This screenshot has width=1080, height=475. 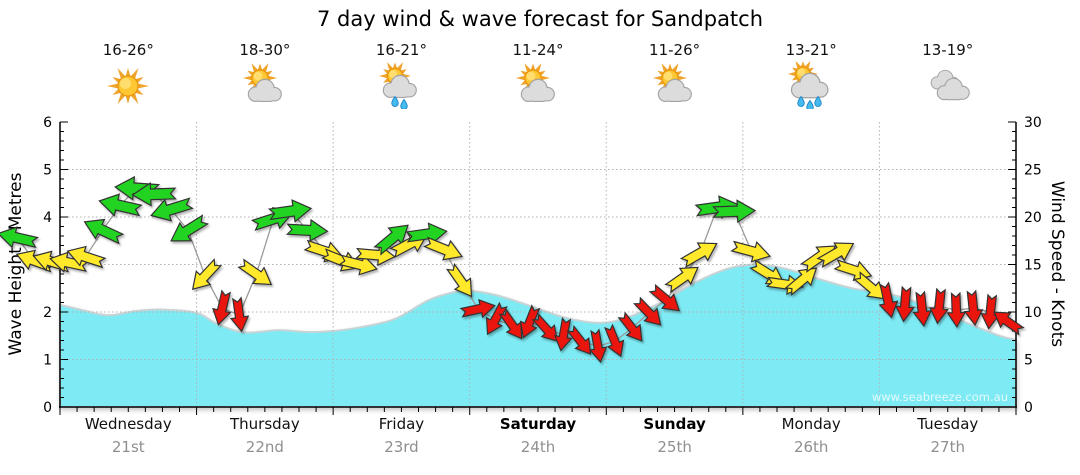 What do you see at coordinates (948, 50) in the screenshot?
I see `temp-range: 13-19°` at bounding box center [948, 50].